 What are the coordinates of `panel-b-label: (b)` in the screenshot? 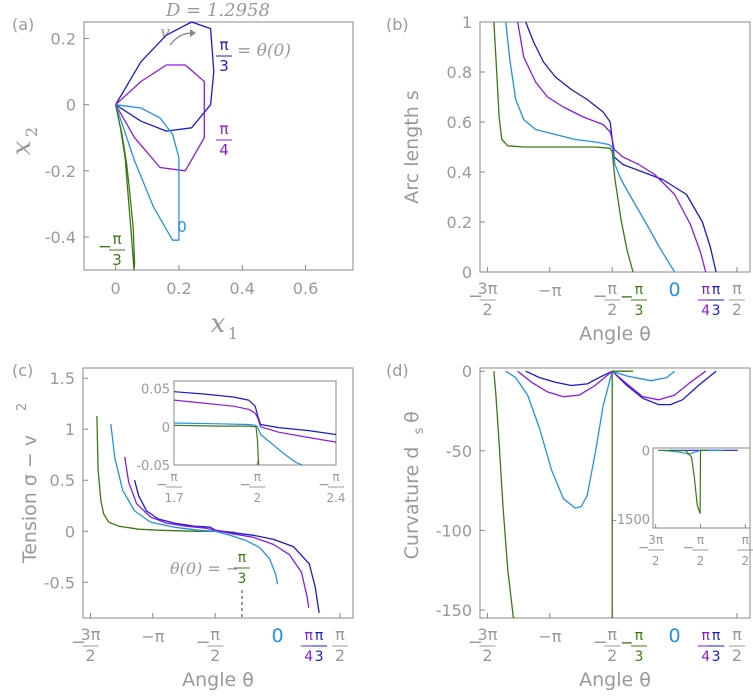 It's located at (397, 24).